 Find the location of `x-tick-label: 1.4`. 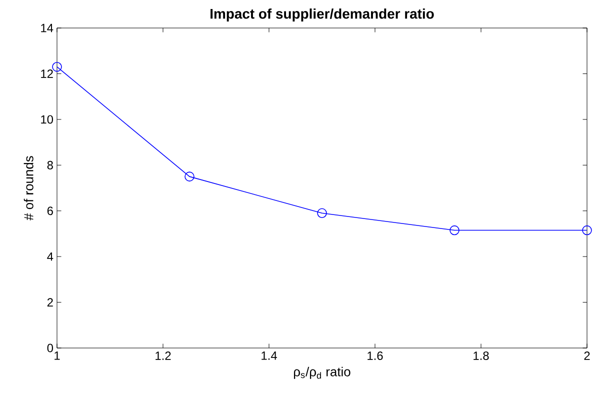

x-tick-label: 1.4 is located at coordinates (269, 356).